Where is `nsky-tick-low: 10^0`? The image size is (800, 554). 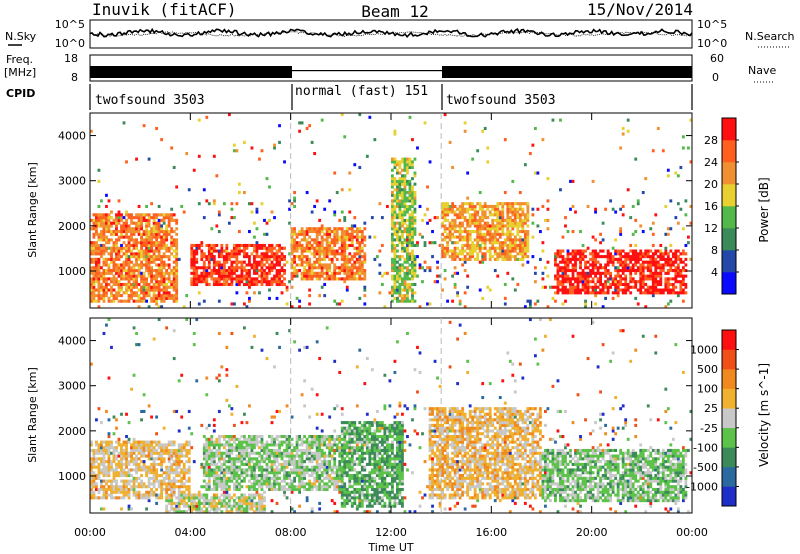
nsky-tick-low: 10^0 is located at coordinates (70, 43).